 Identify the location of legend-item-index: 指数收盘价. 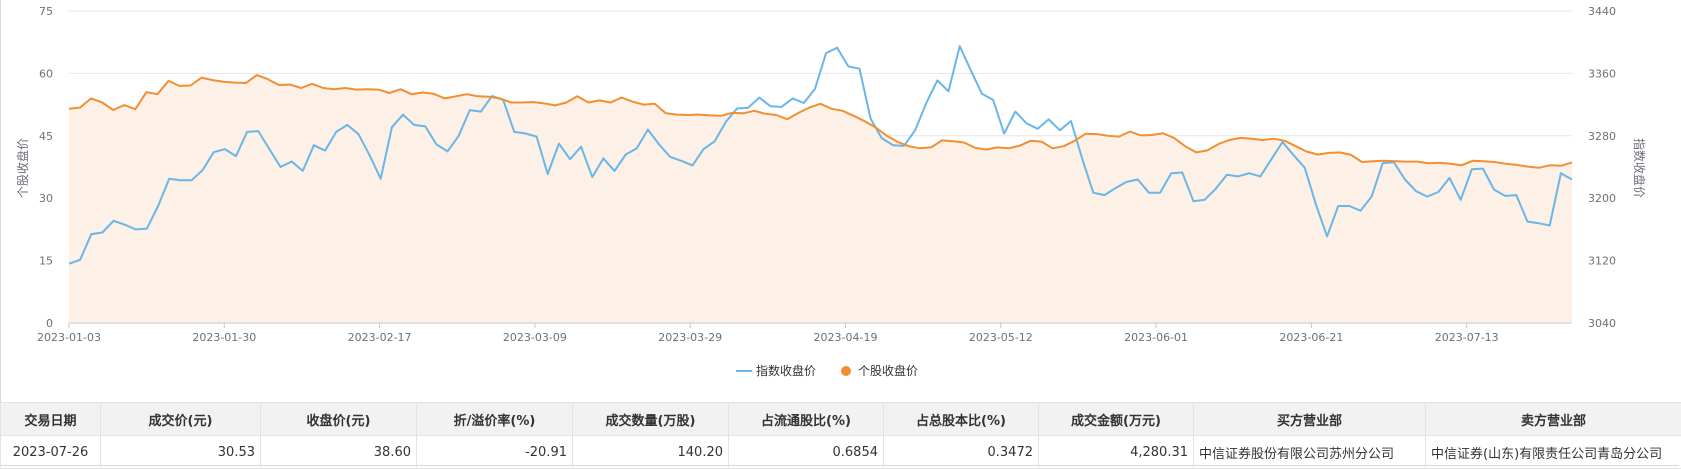
(776, 370).